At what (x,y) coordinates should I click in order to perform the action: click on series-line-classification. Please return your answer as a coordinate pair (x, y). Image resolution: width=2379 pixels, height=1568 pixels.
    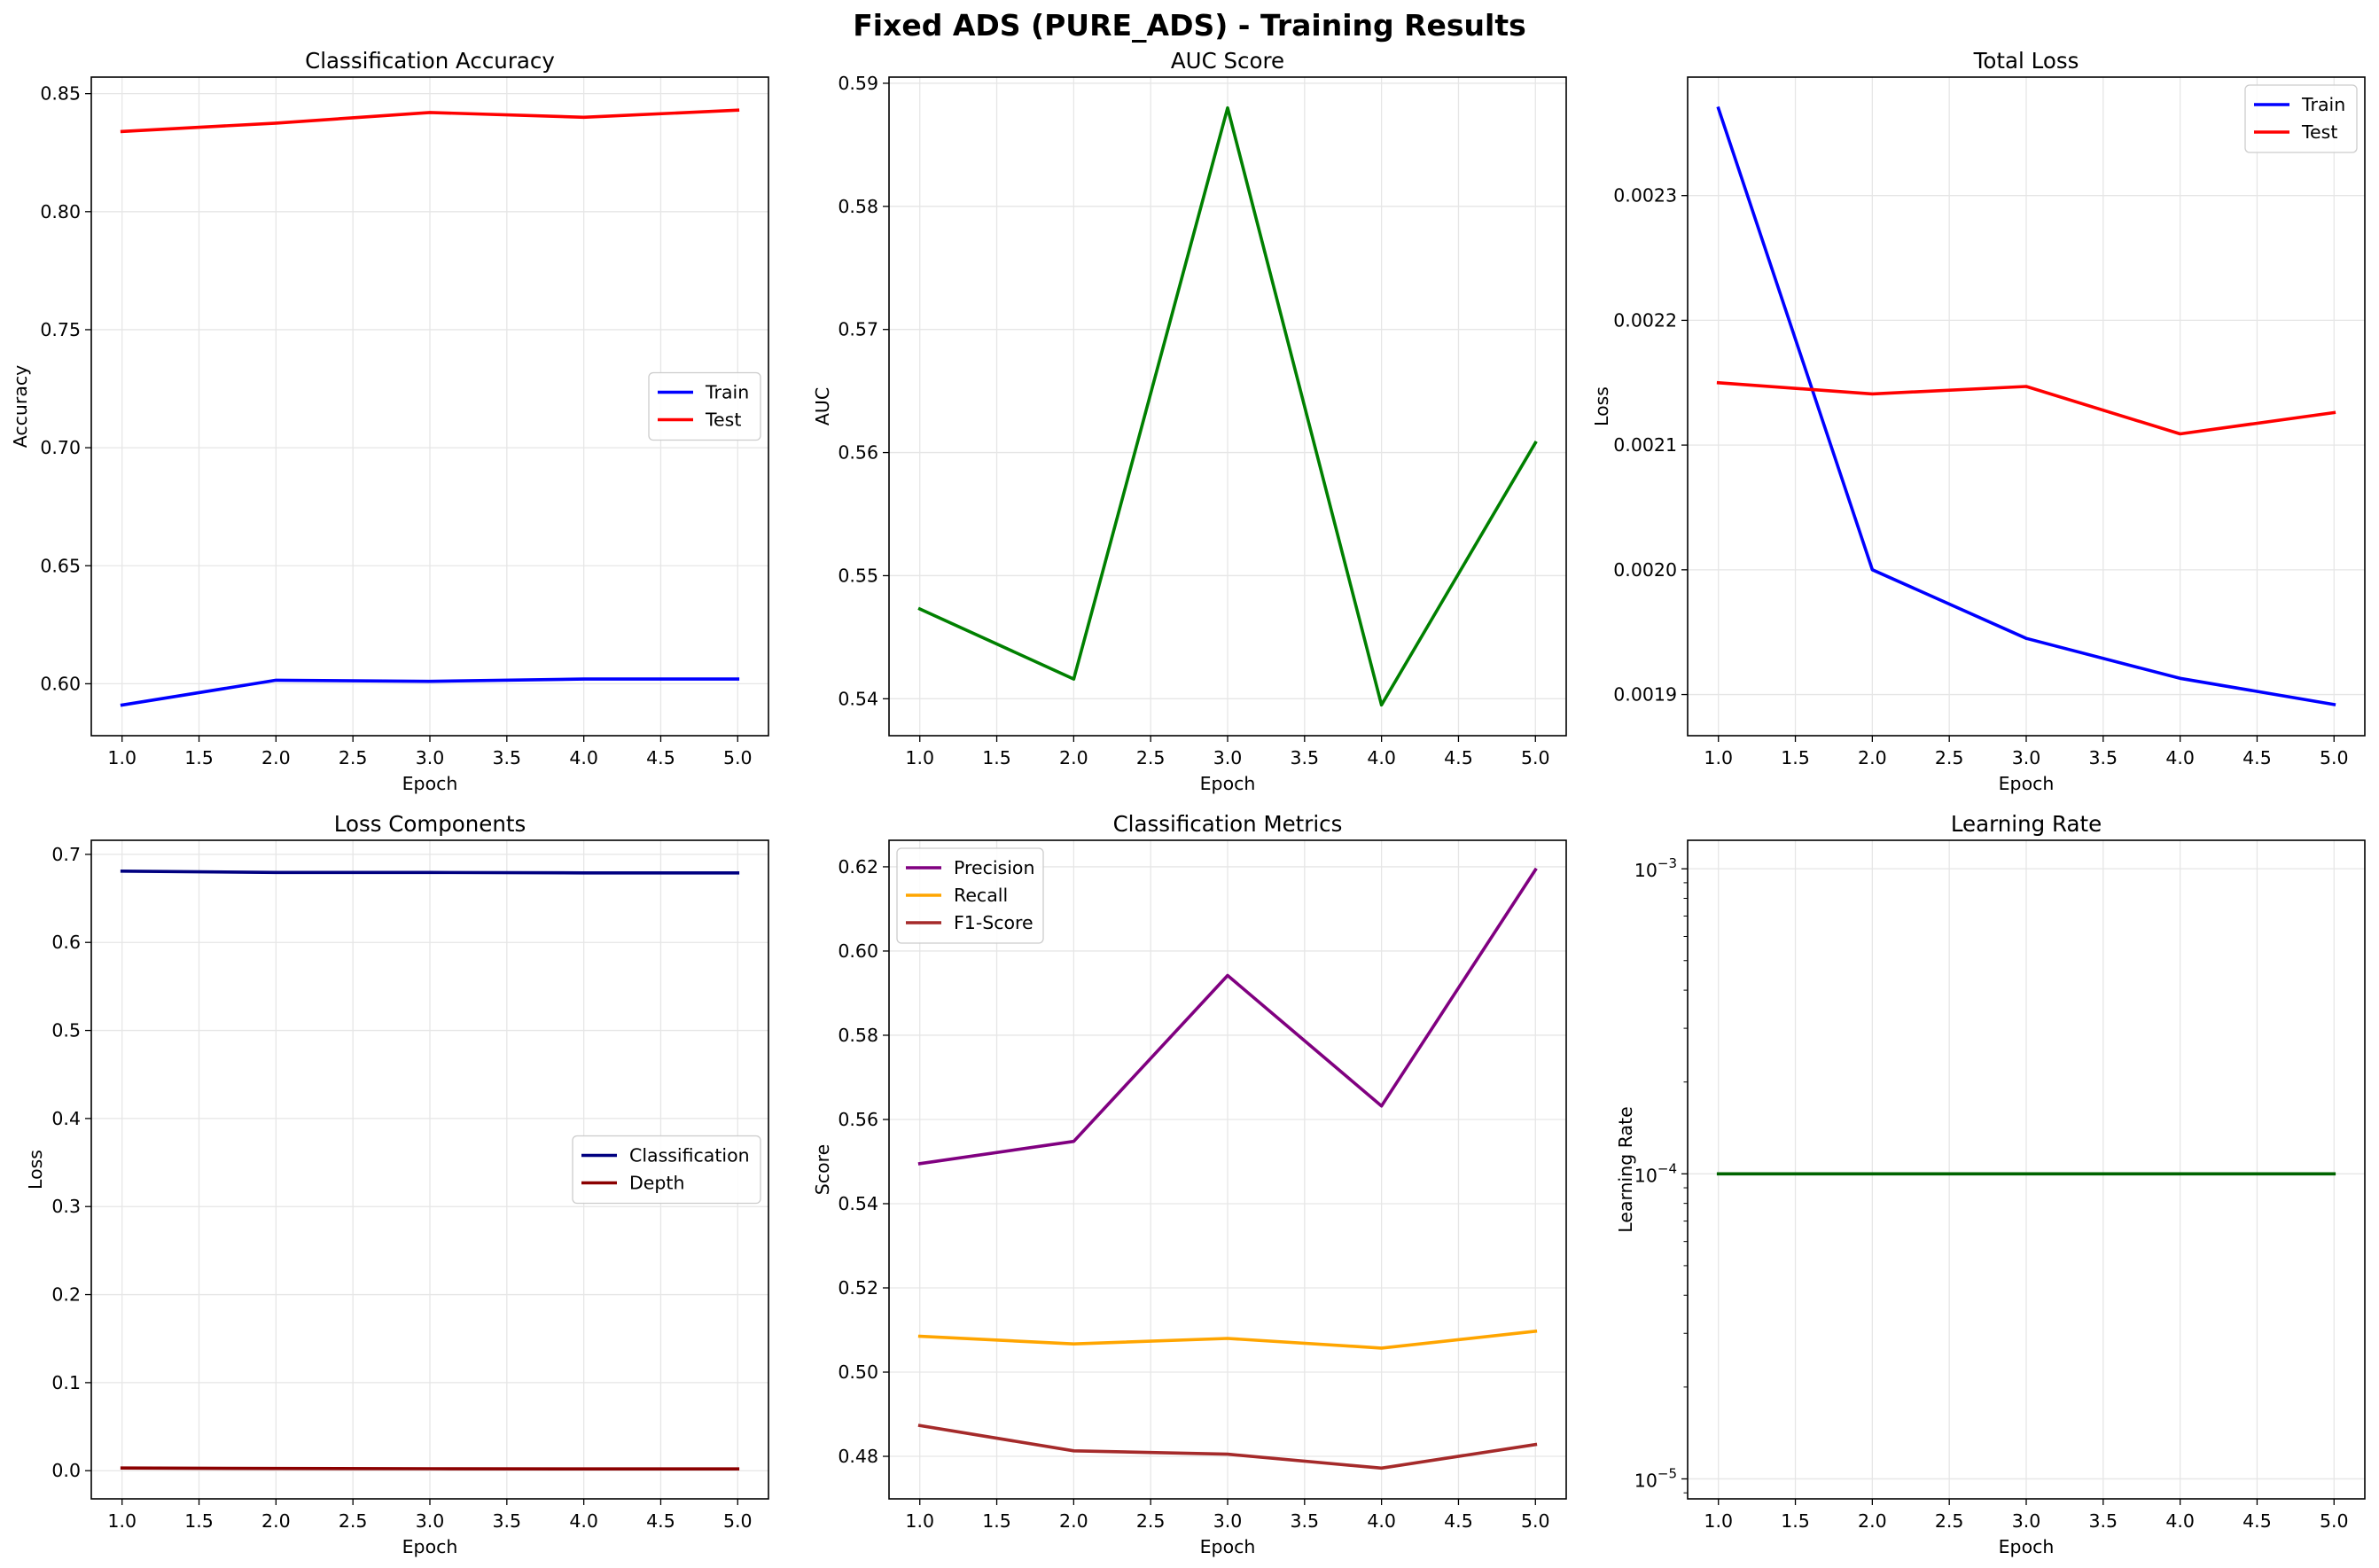
    Looking at the image, I should click on (430, 872).